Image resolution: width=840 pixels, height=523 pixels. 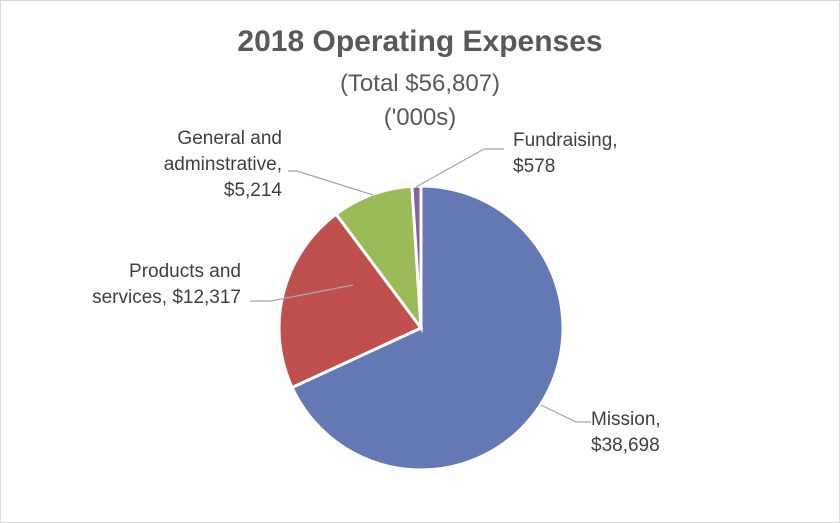 What do you see at coordinates (420, 83) in the screenshot?
I see `chart-subtitle-total: (Total $56,807)` at bounding box center [420, 83].